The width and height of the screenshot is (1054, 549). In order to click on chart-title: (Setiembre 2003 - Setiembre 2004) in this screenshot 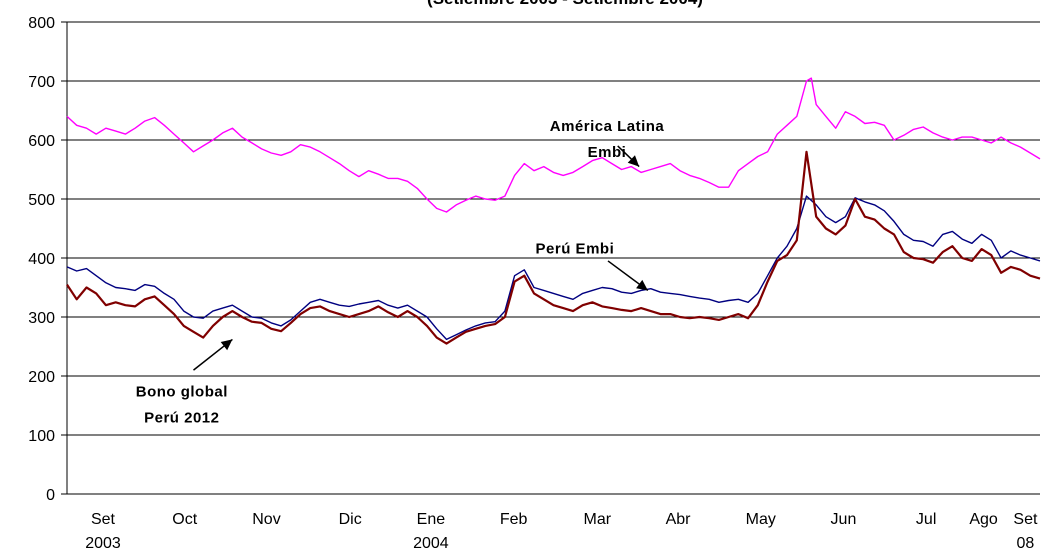, I will do `click(565, 4)`.